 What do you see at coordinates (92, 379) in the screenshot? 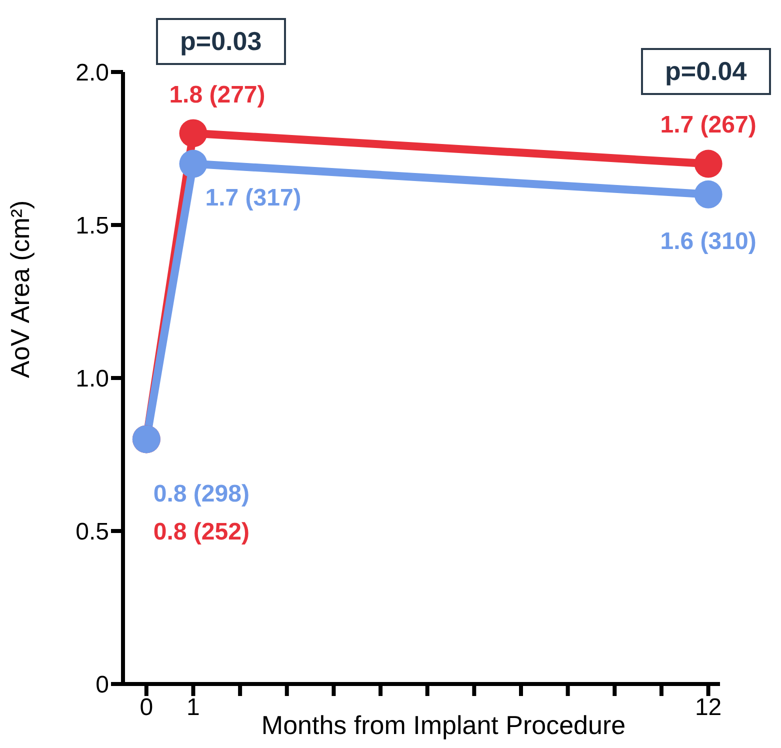
I see `y-tick-label: 1.0` at bounding box center [92, 379].